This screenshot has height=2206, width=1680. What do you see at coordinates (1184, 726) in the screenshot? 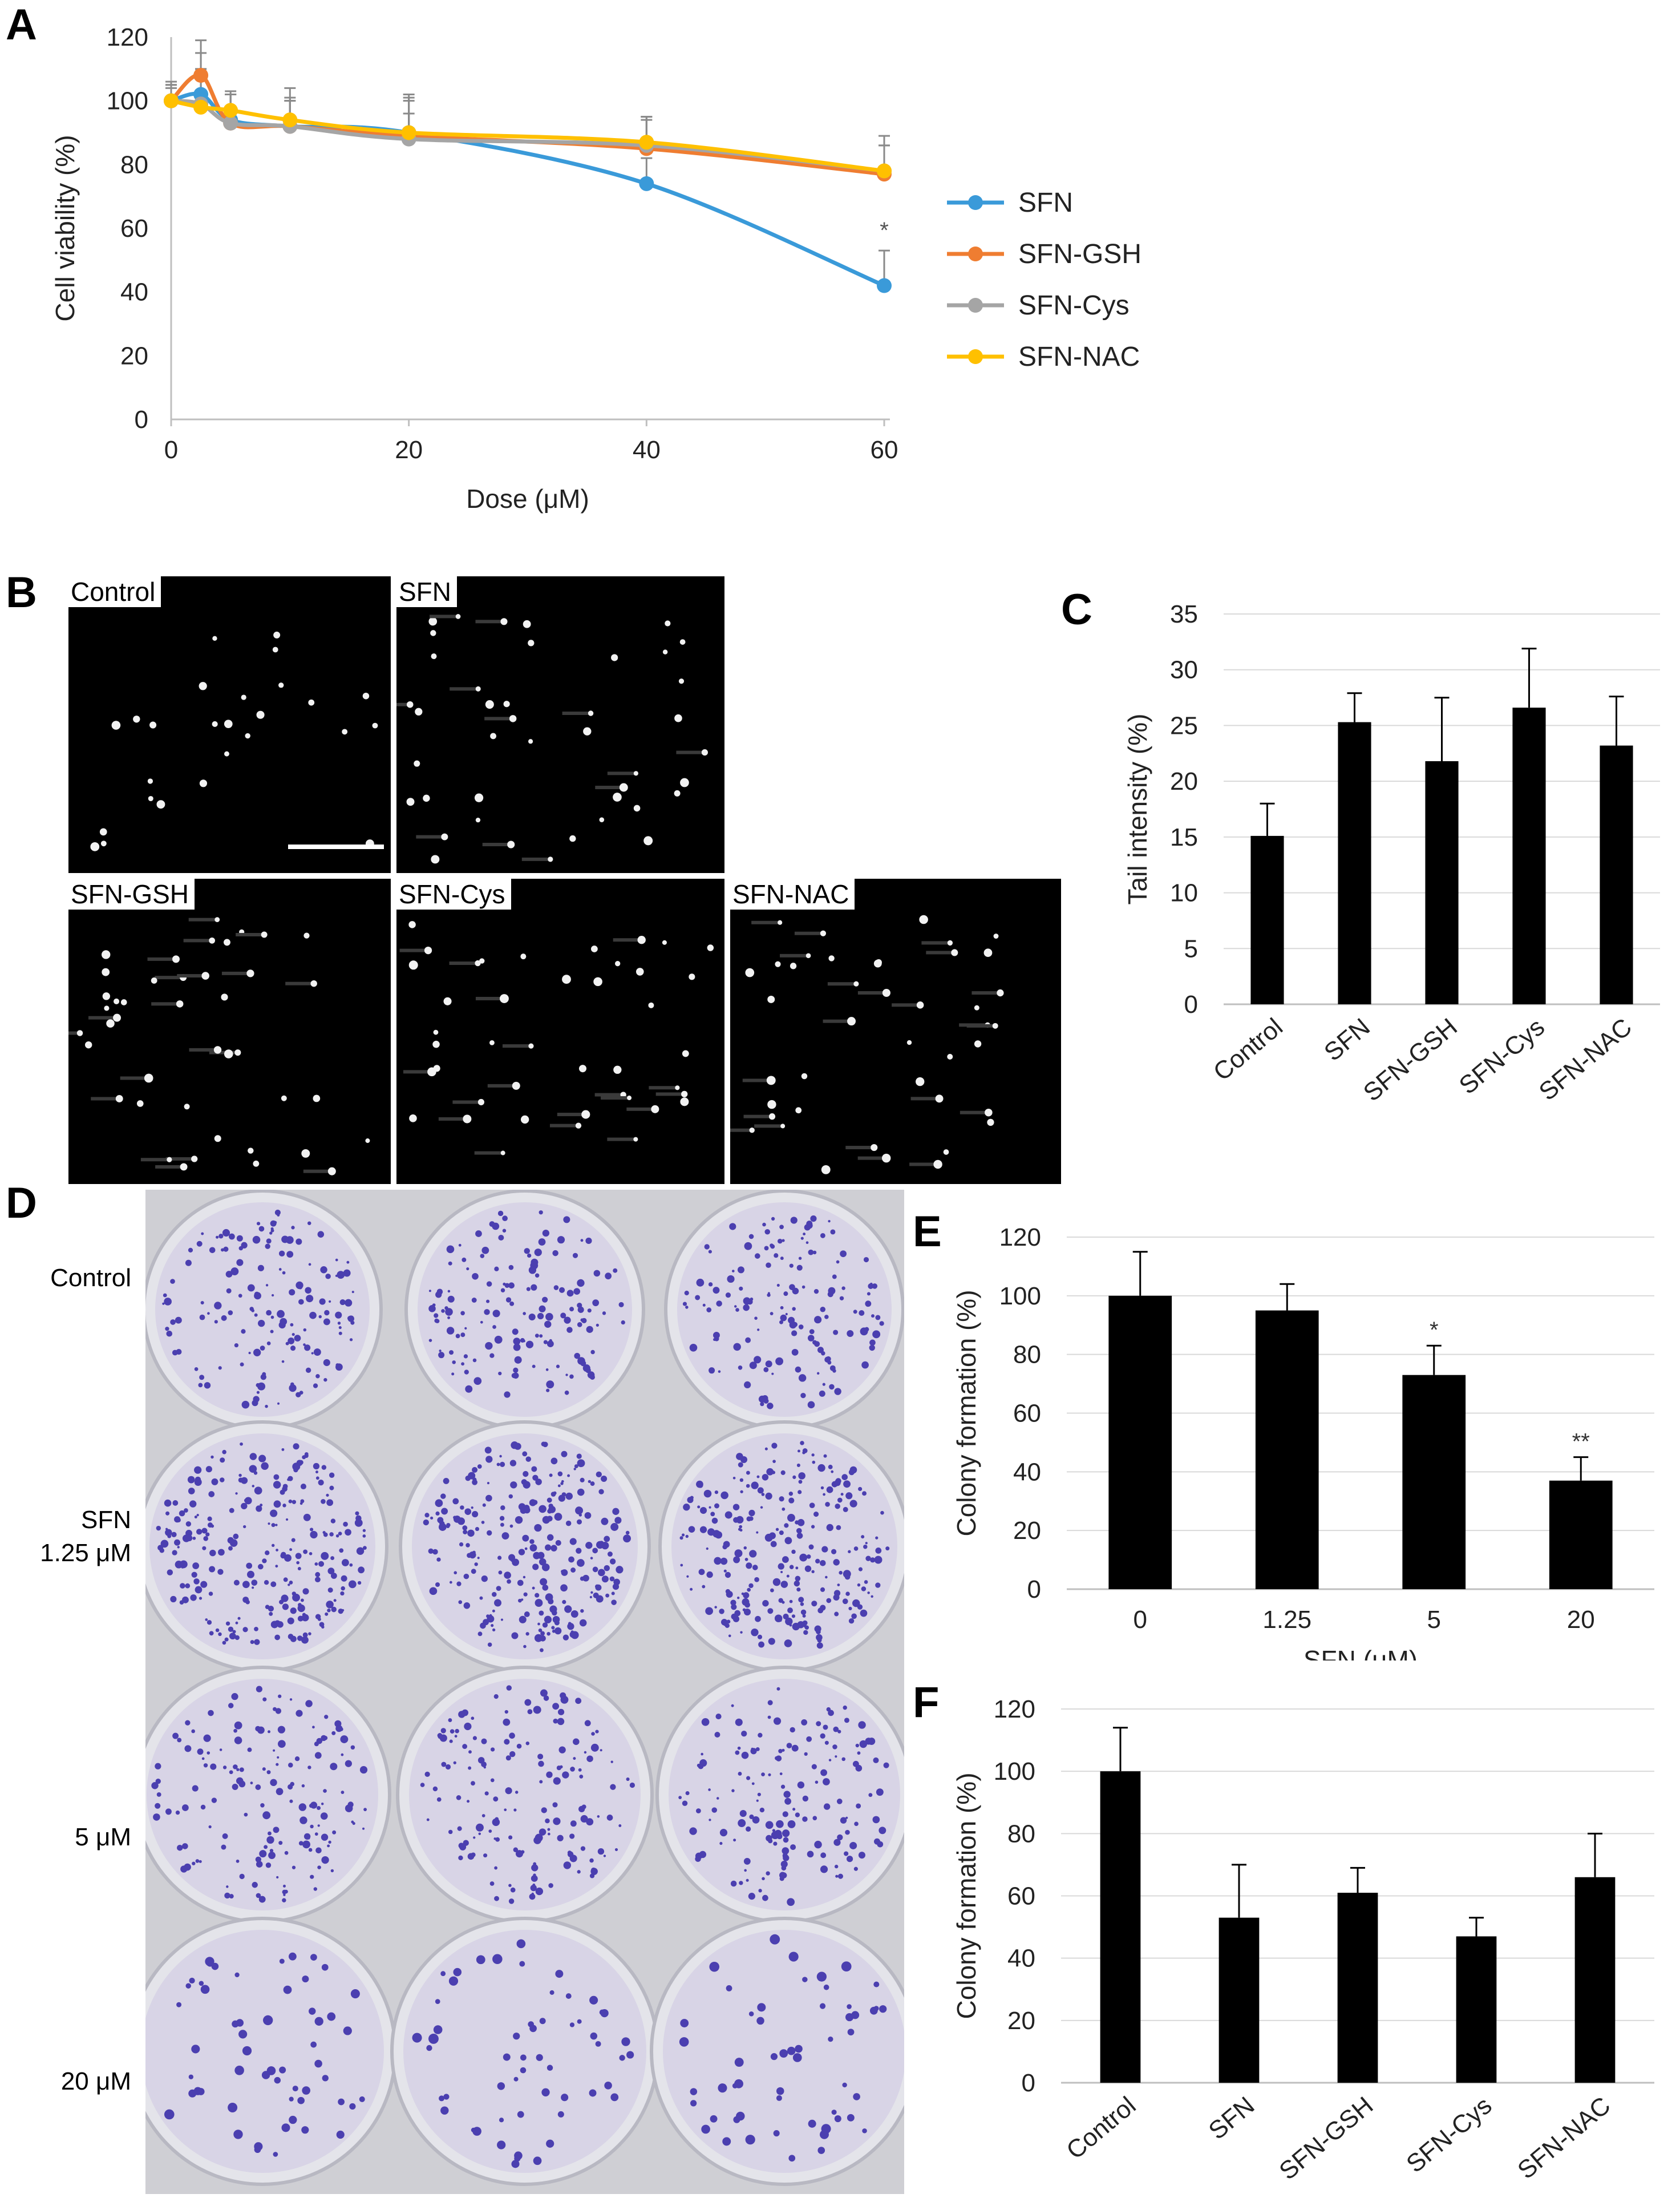
I see `y-tick-label: 25` at bounding box center [1184, 726].